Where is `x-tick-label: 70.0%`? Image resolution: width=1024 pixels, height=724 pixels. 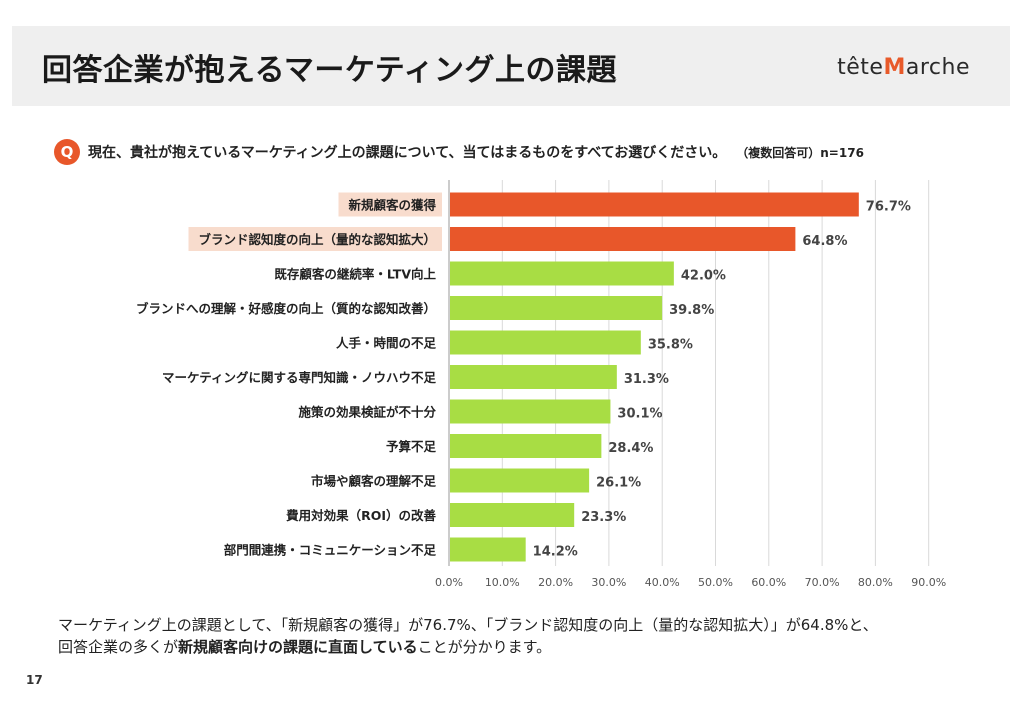
x-tick-label: 70.0% is located at coordinates (822, 582).